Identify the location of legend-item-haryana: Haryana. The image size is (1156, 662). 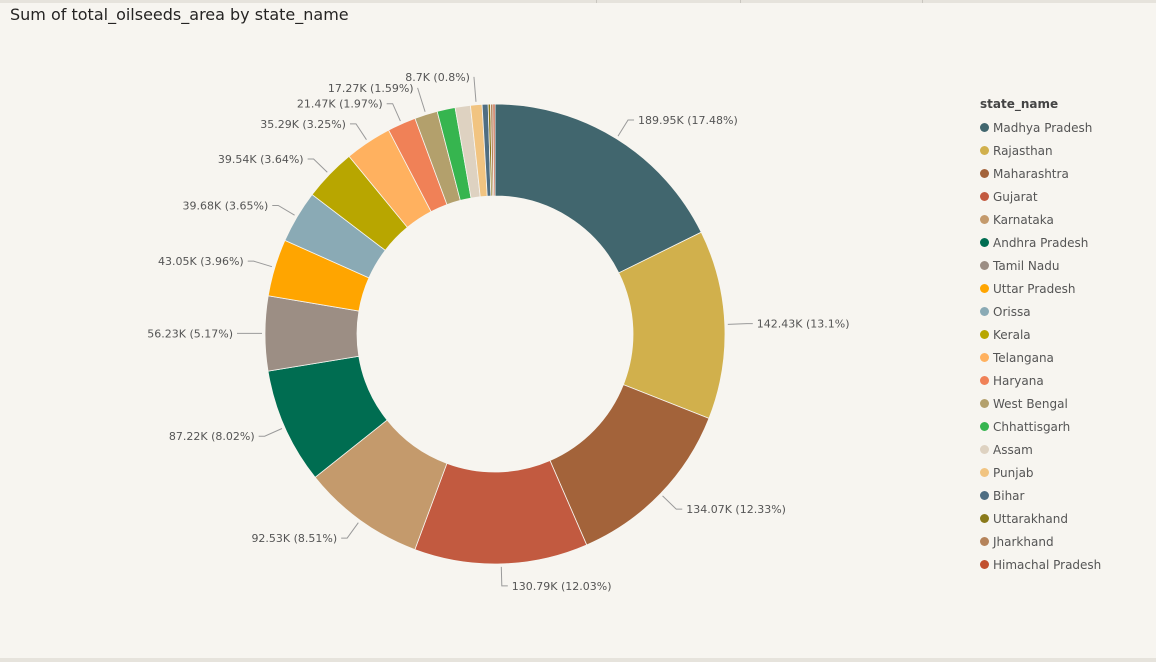
(1040, 380).